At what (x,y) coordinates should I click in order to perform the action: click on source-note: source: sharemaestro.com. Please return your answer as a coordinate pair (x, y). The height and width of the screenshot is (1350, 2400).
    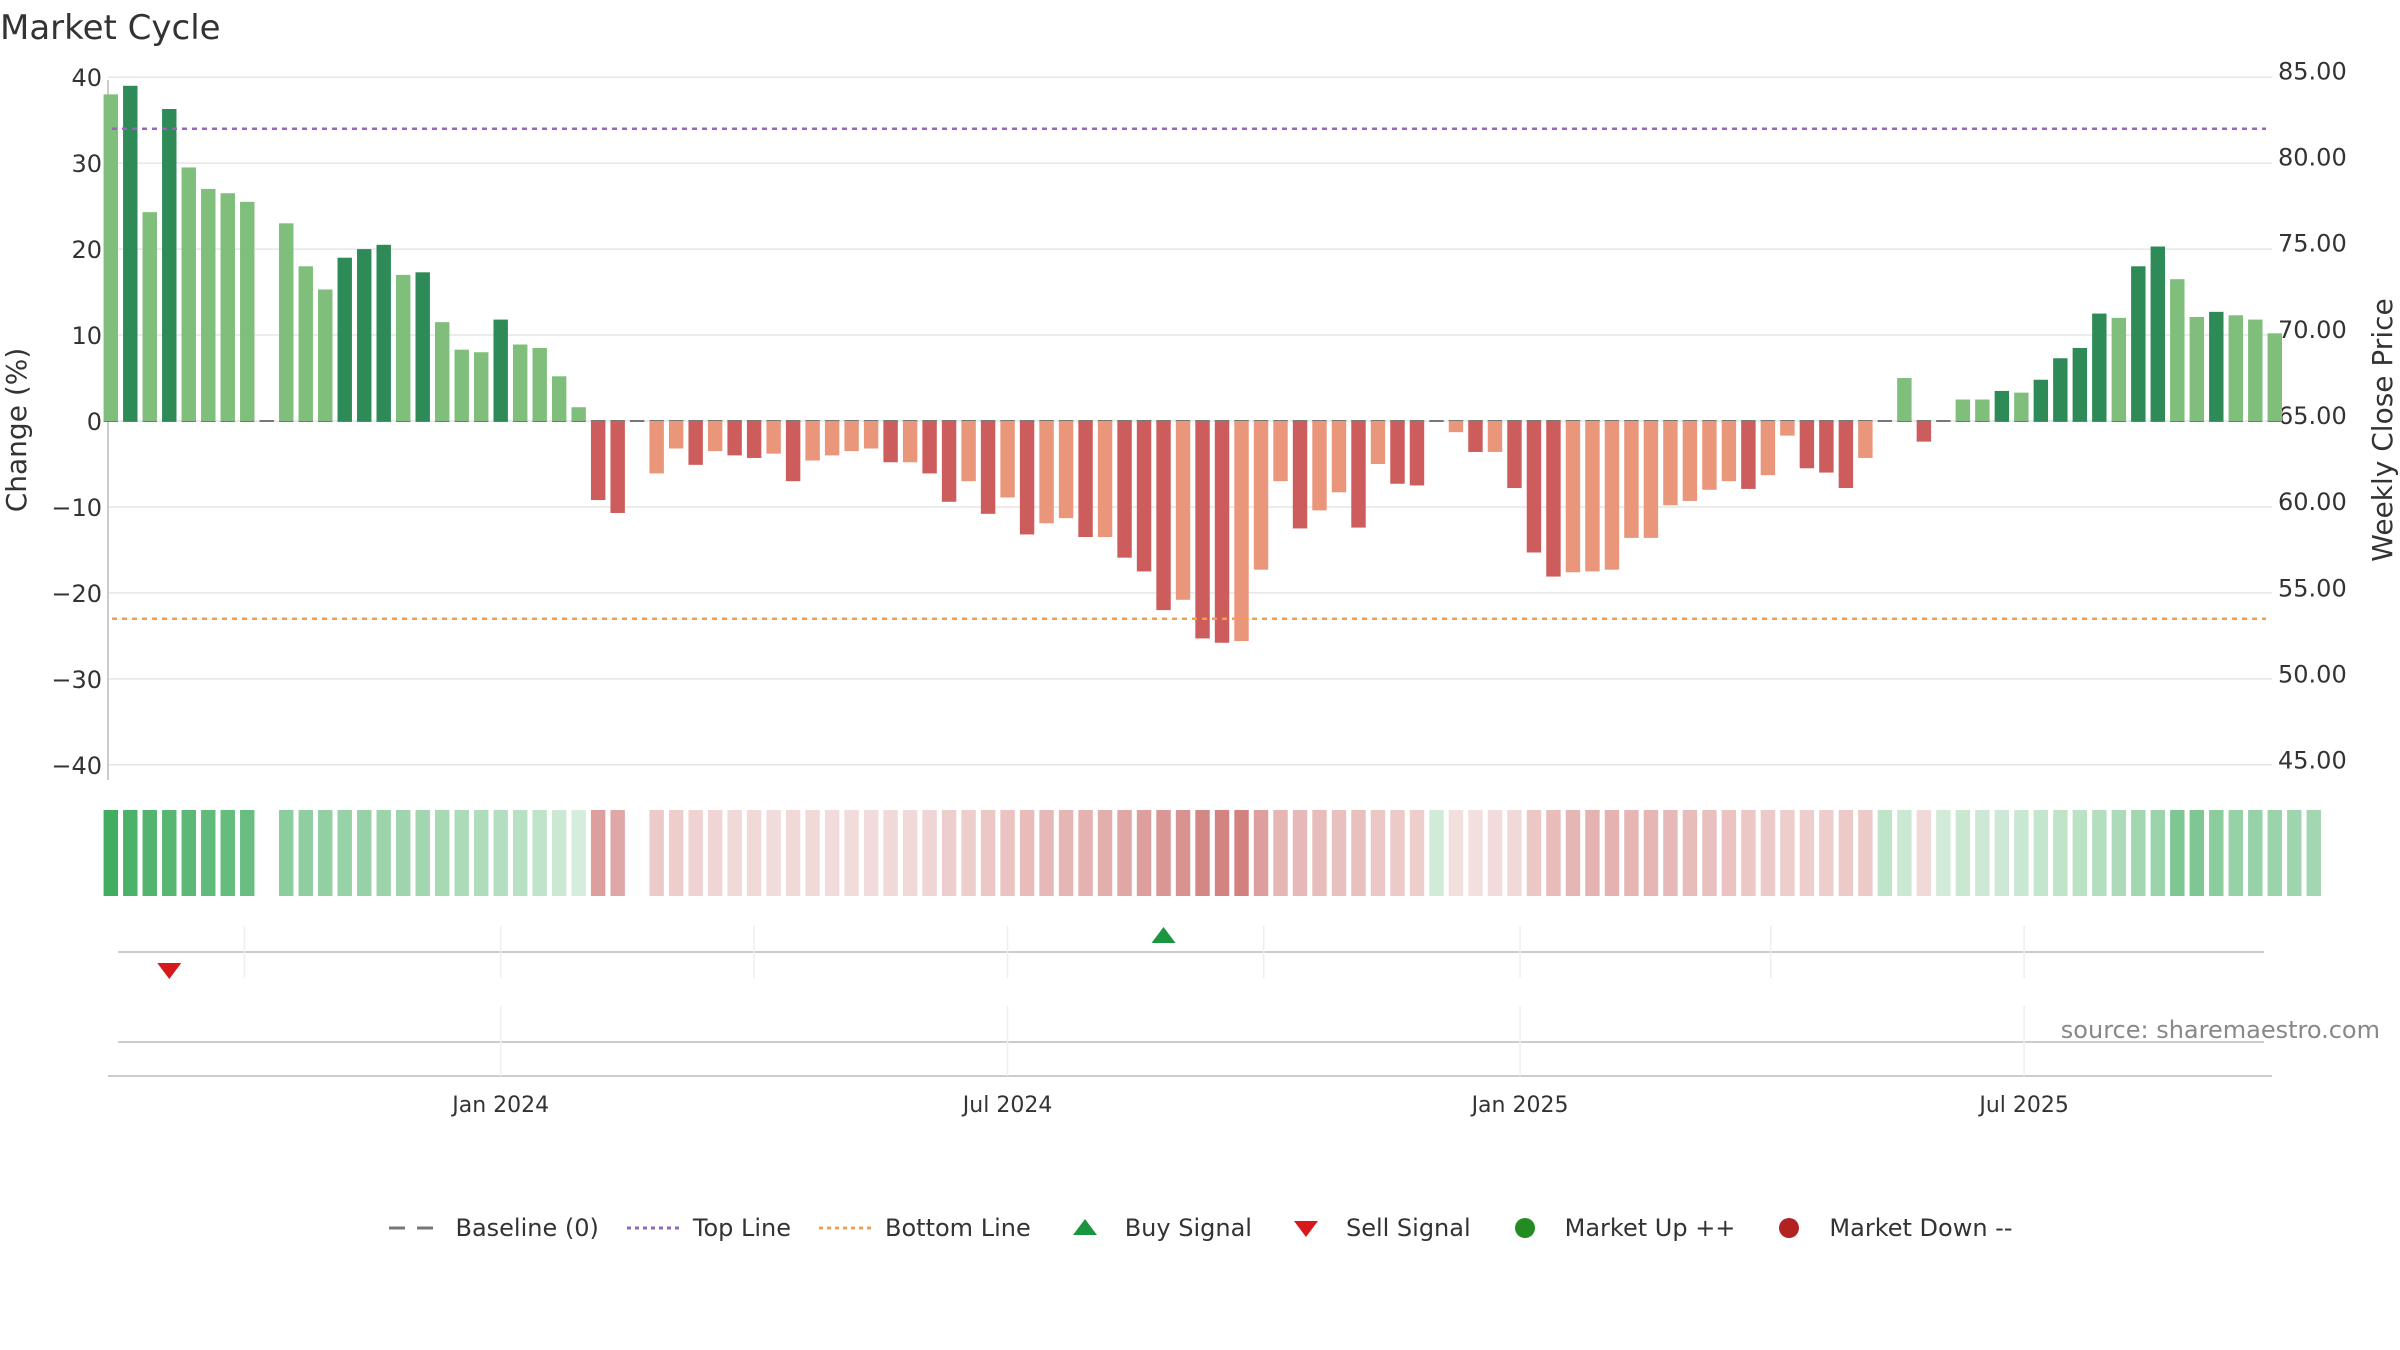
    Looking at the image, I should click on (2220, 1030).